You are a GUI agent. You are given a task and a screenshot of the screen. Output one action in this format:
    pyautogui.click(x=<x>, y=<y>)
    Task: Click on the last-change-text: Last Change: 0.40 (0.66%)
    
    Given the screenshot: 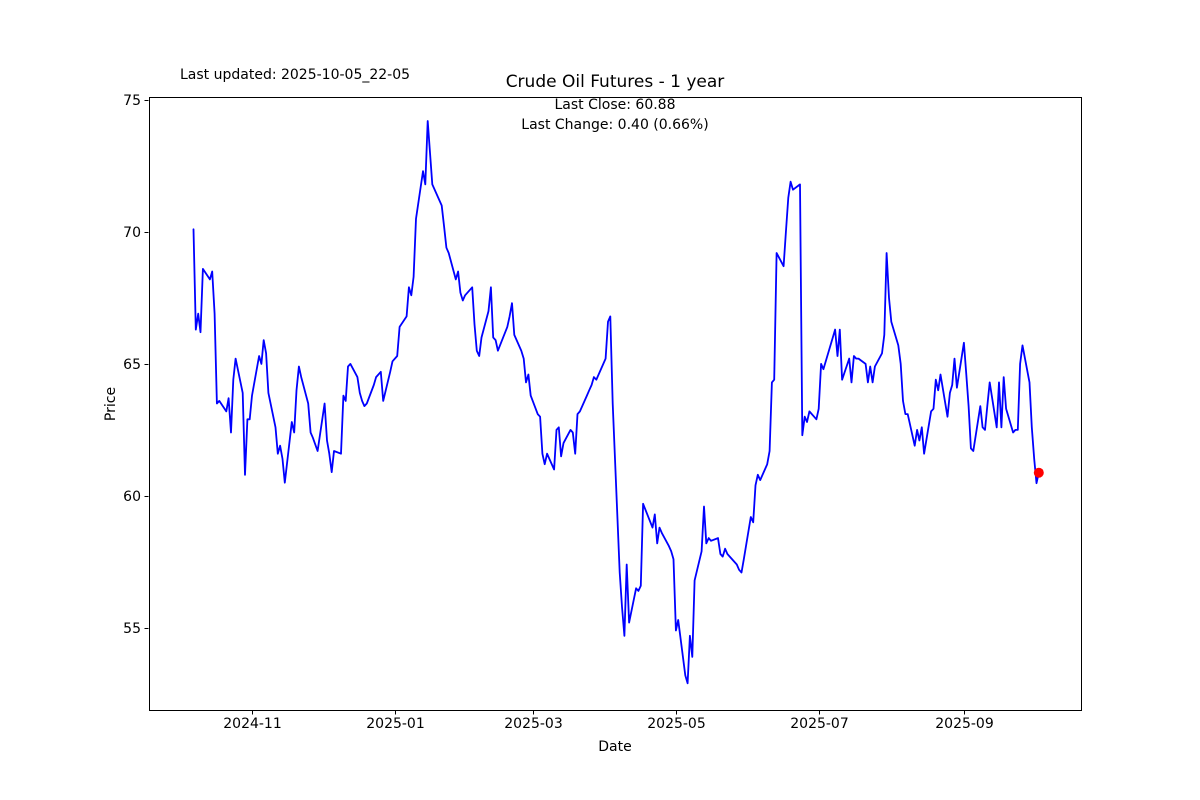 What is the action you would take?
    pyautogui.click(x=615, y=125)
    